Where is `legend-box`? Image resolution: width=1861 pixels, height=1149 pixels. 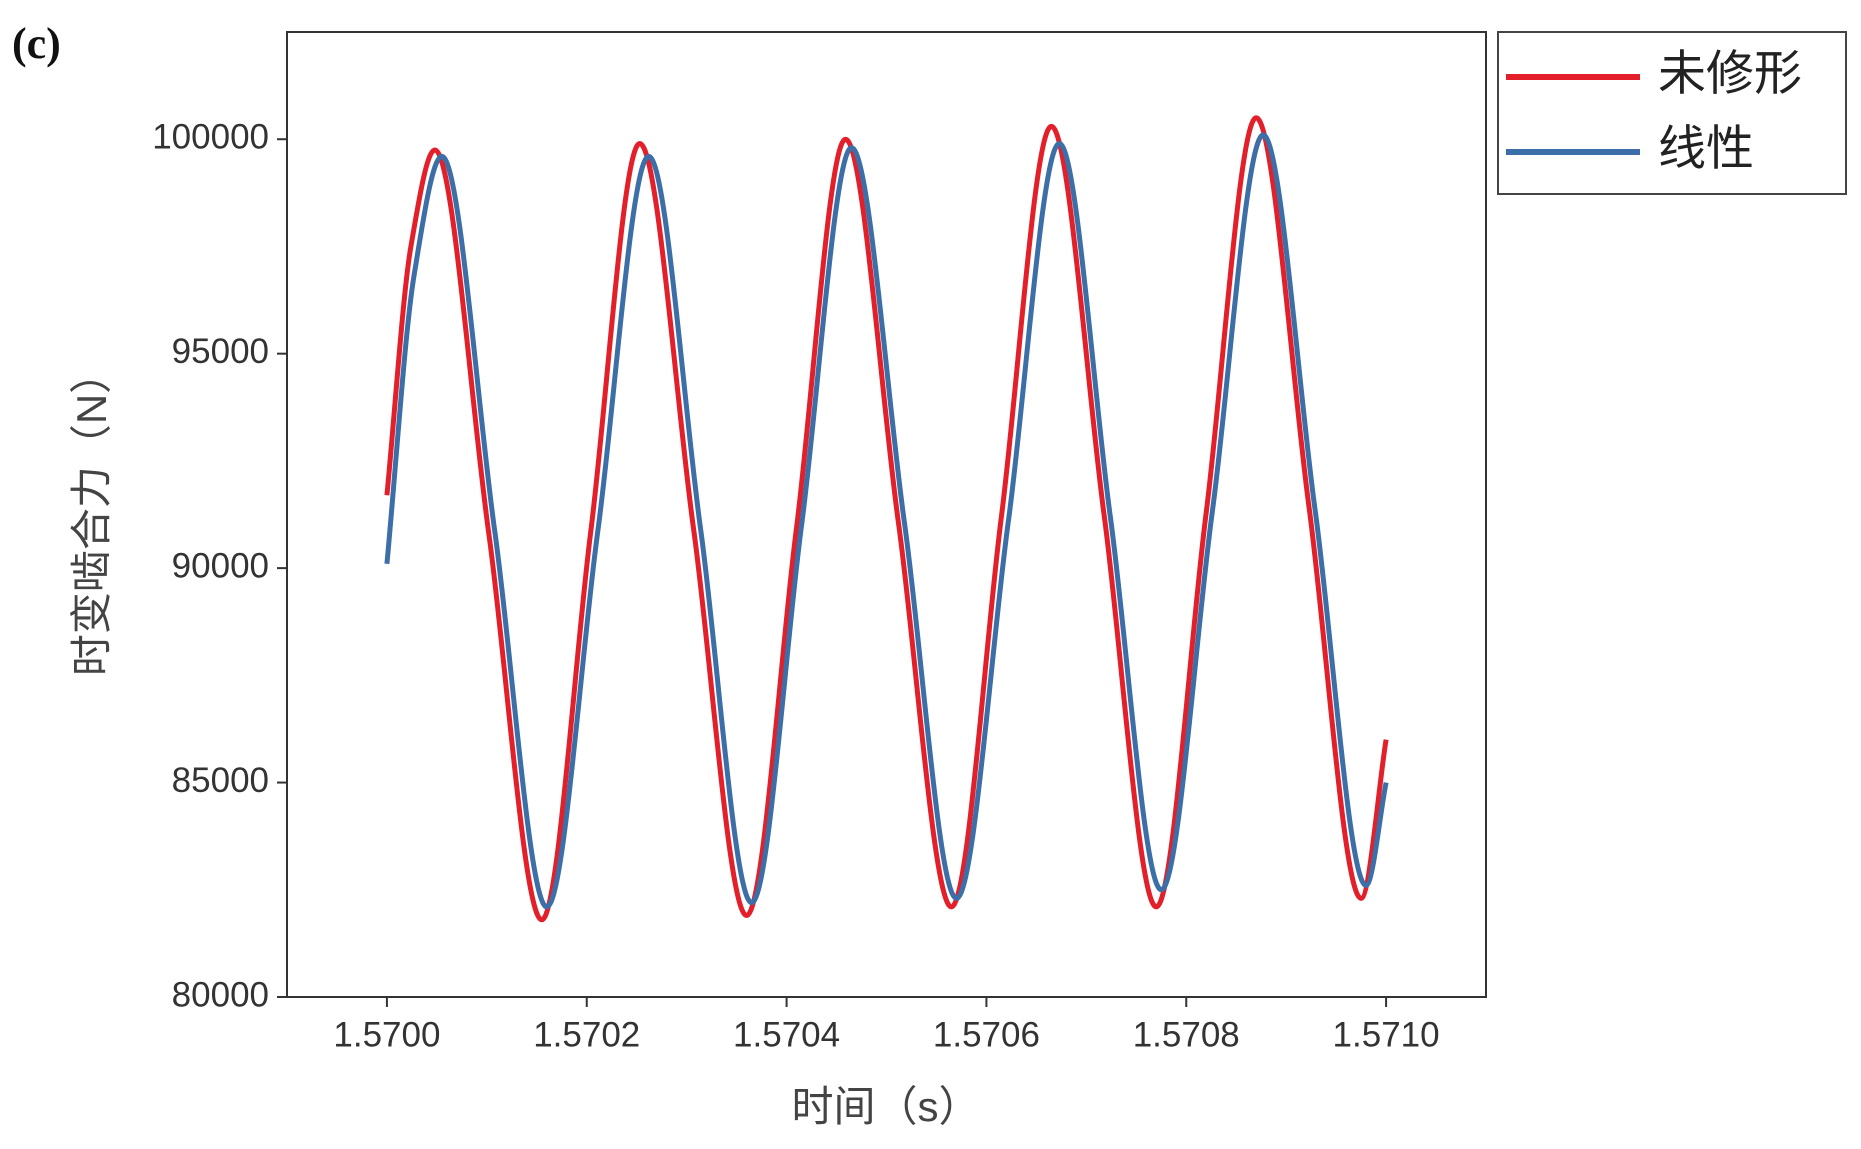
legend-box is located at coordinates (1672, 113).